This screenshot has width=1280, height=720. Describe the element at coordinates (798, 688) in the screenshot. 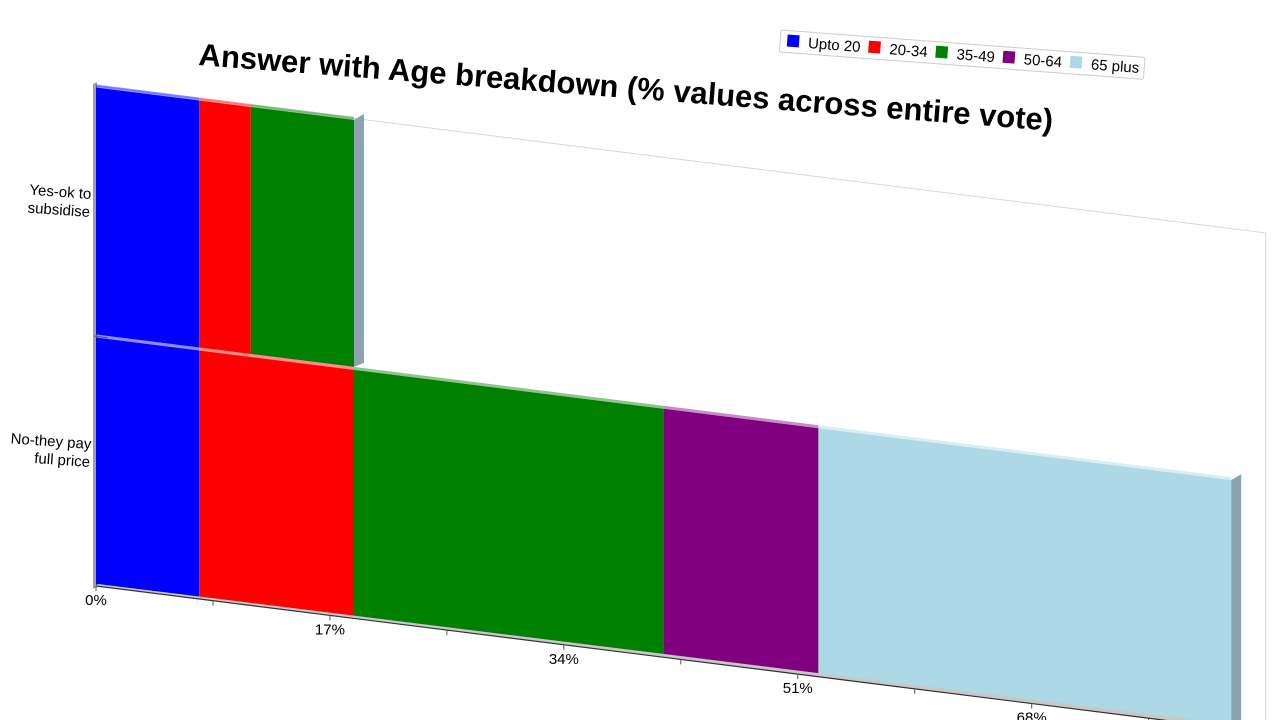

I see `x-tick-label: 51%` at that location.